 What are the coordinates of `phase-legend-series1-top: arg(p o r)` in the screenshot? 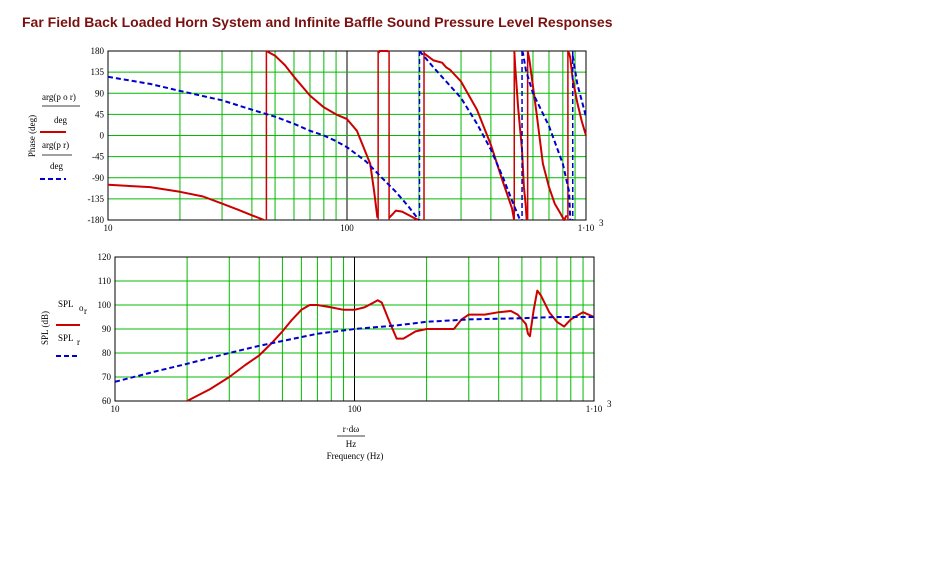 It's located at (59, 97).